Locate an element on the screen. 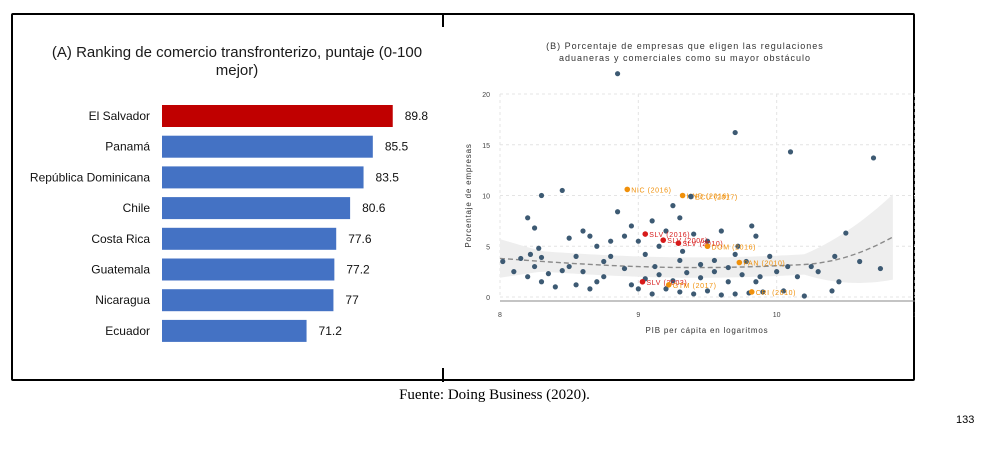 The image size is (989, 454). category-label: Nicaragua is located at coordinates (122, 300).